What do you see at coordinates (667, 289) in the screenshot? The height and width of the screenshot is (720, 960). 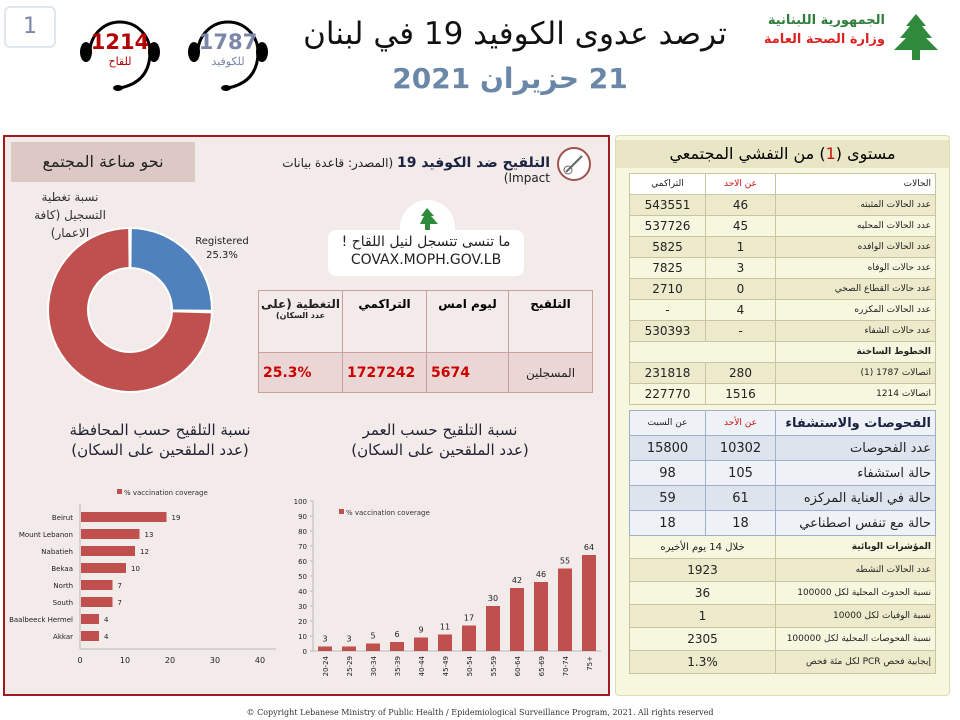 I see `cumulative-value: 2710` at bounding box center [667, 289].